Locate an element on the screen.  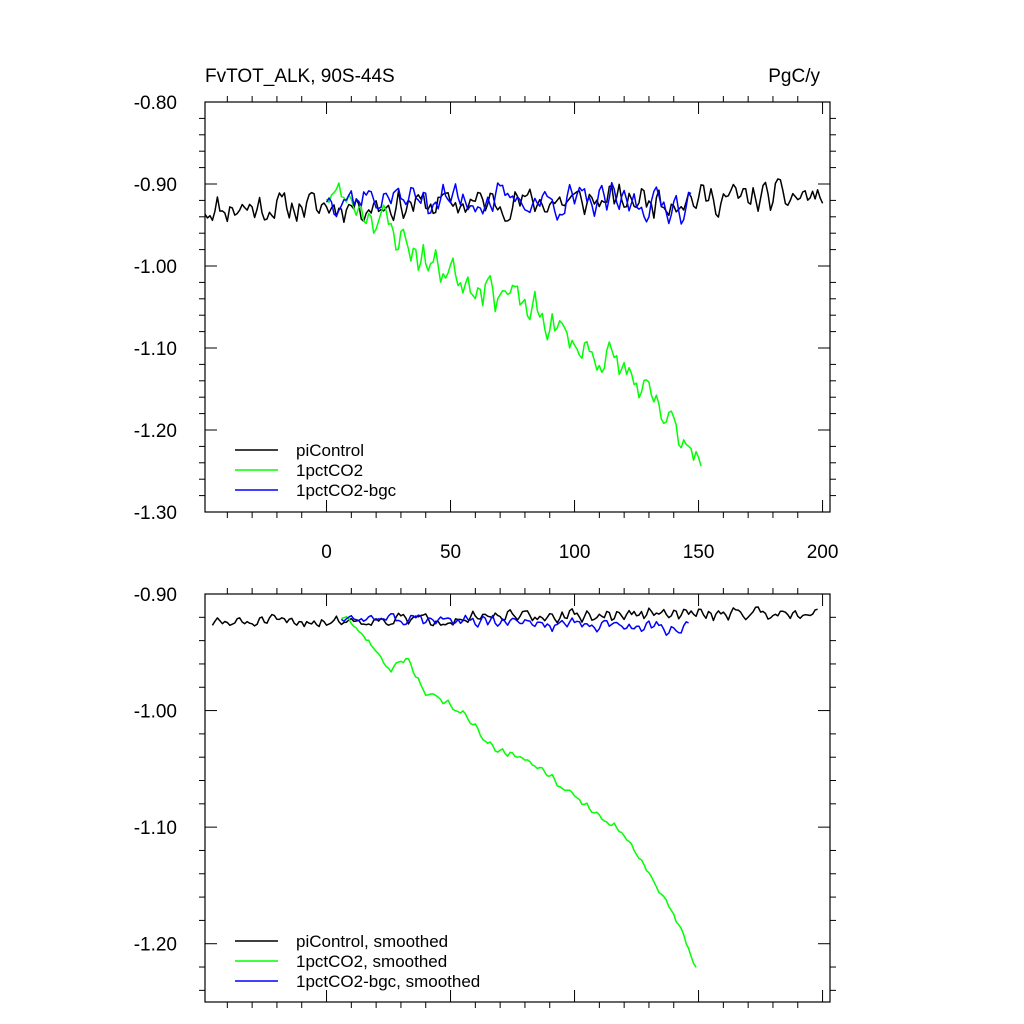
legend-label: 1pctCO2-bgc is located at coordinates (346, 490).